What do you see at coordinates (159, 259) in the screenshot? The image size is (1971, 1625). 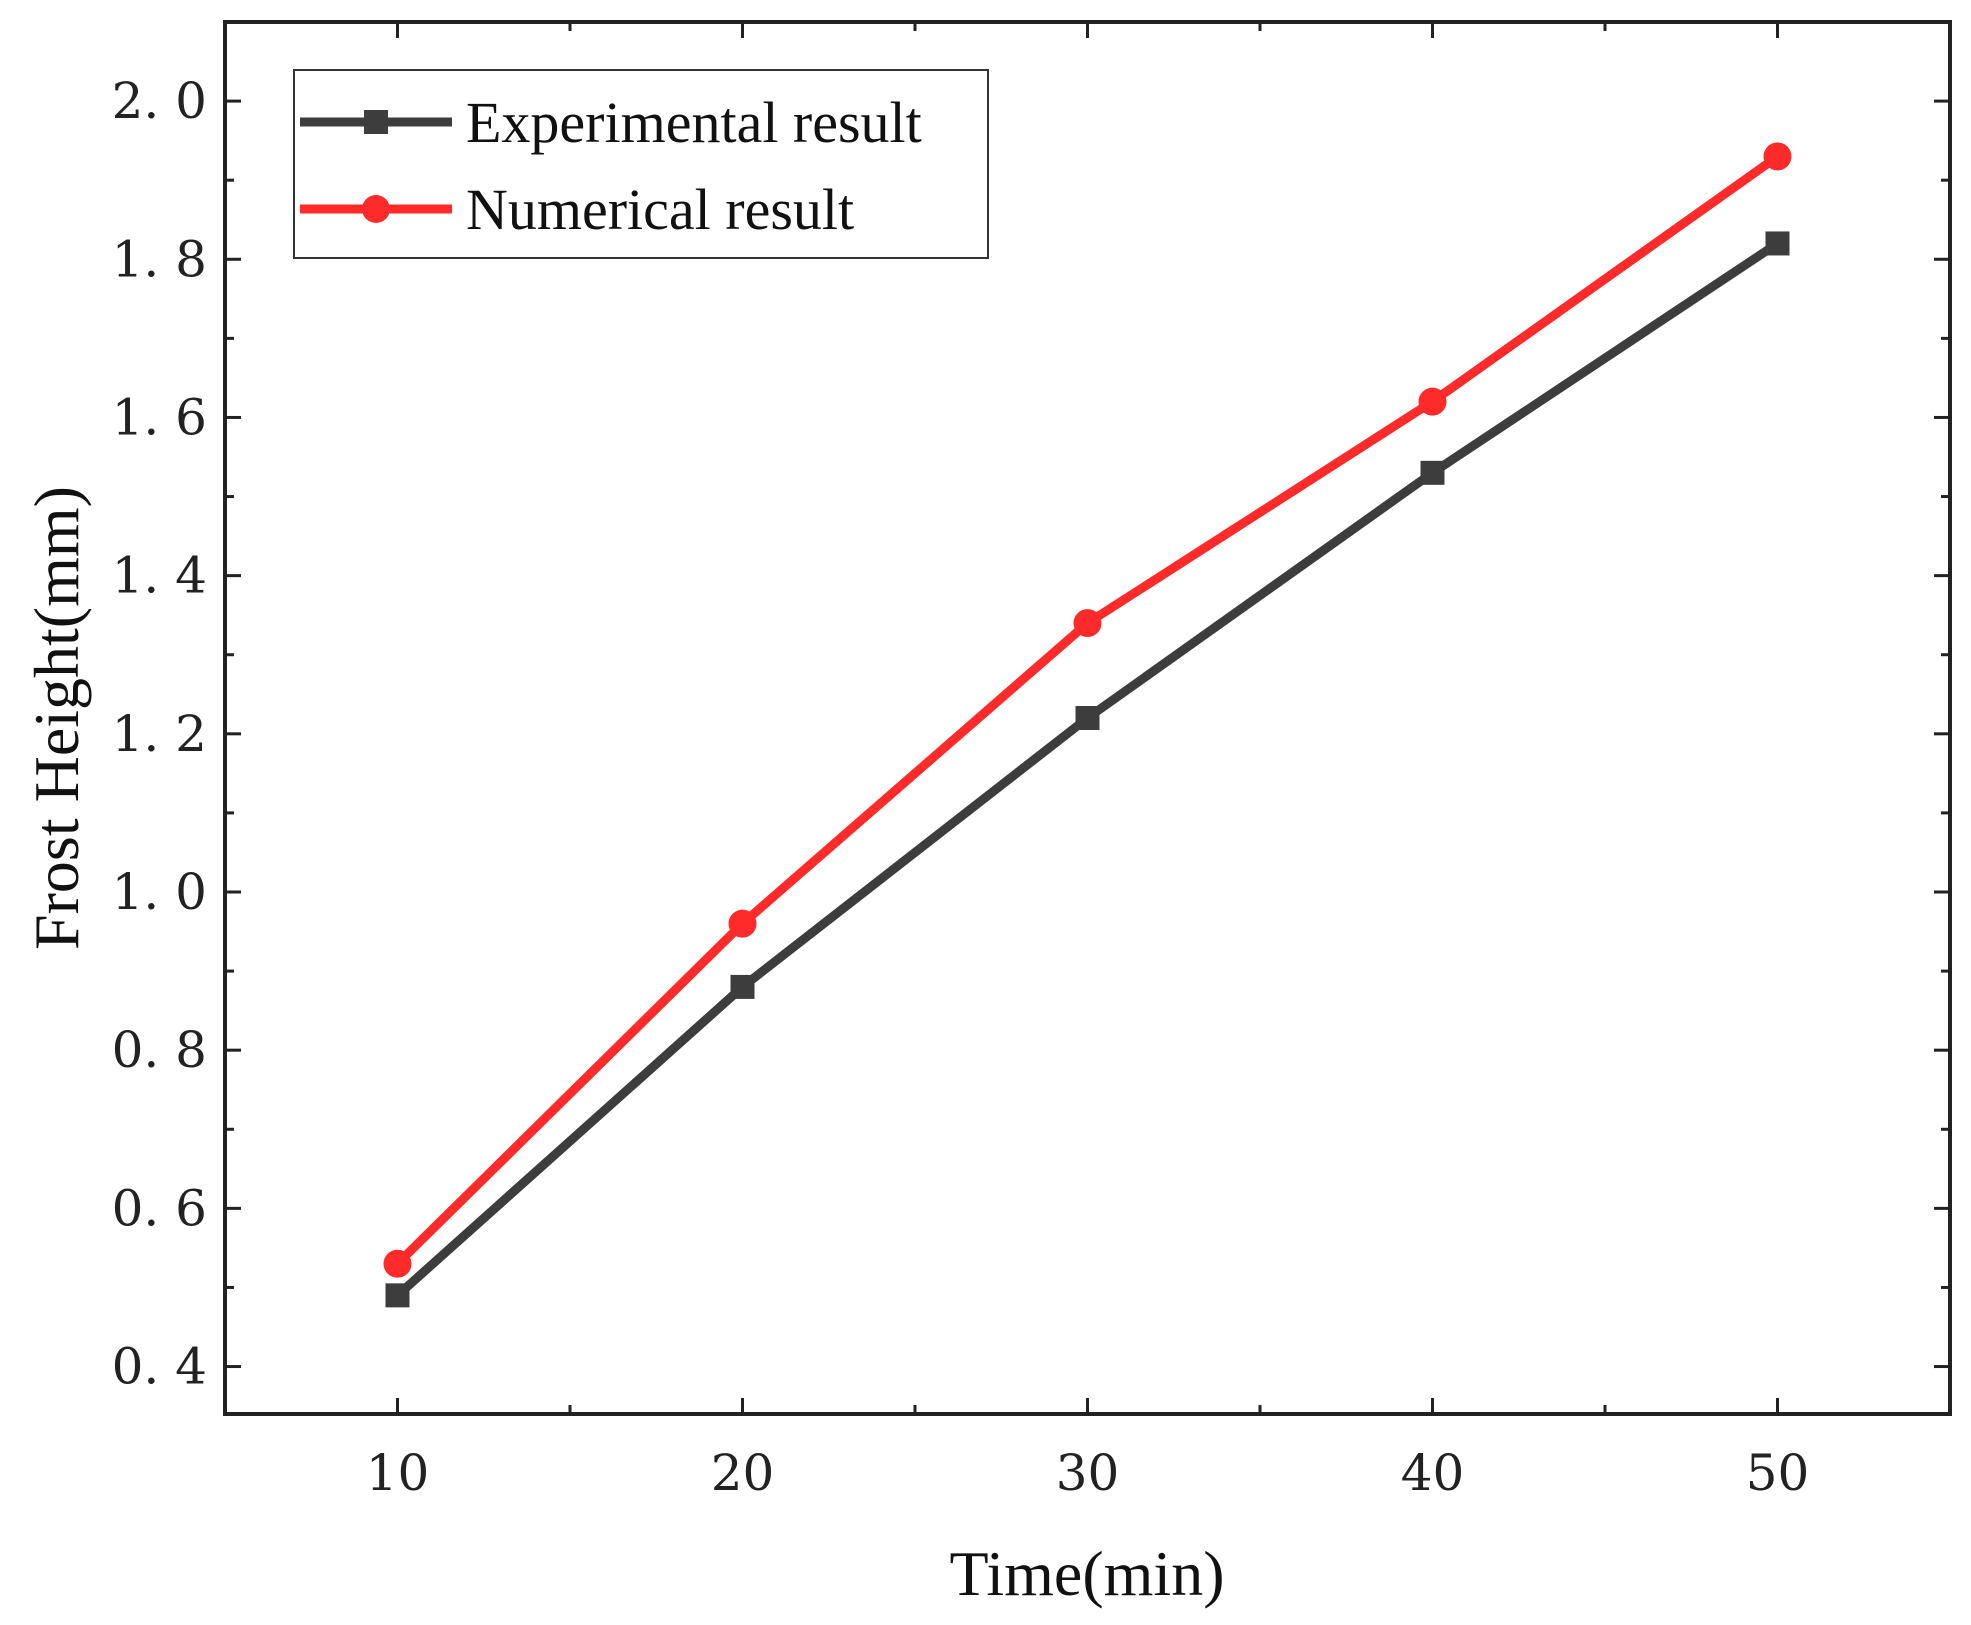 I see `y-tick-label: 1. 8` at bounding box center [159, 259].